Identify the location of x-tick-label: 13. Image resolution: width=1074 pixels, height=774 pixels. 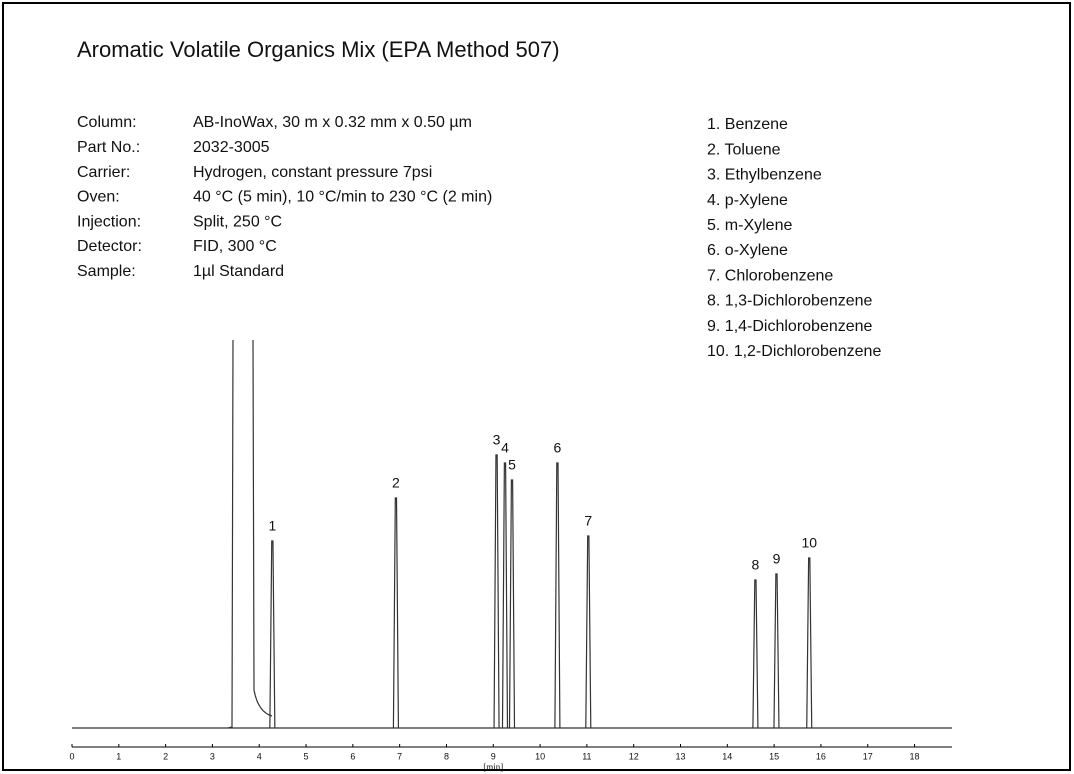
(681, 756).